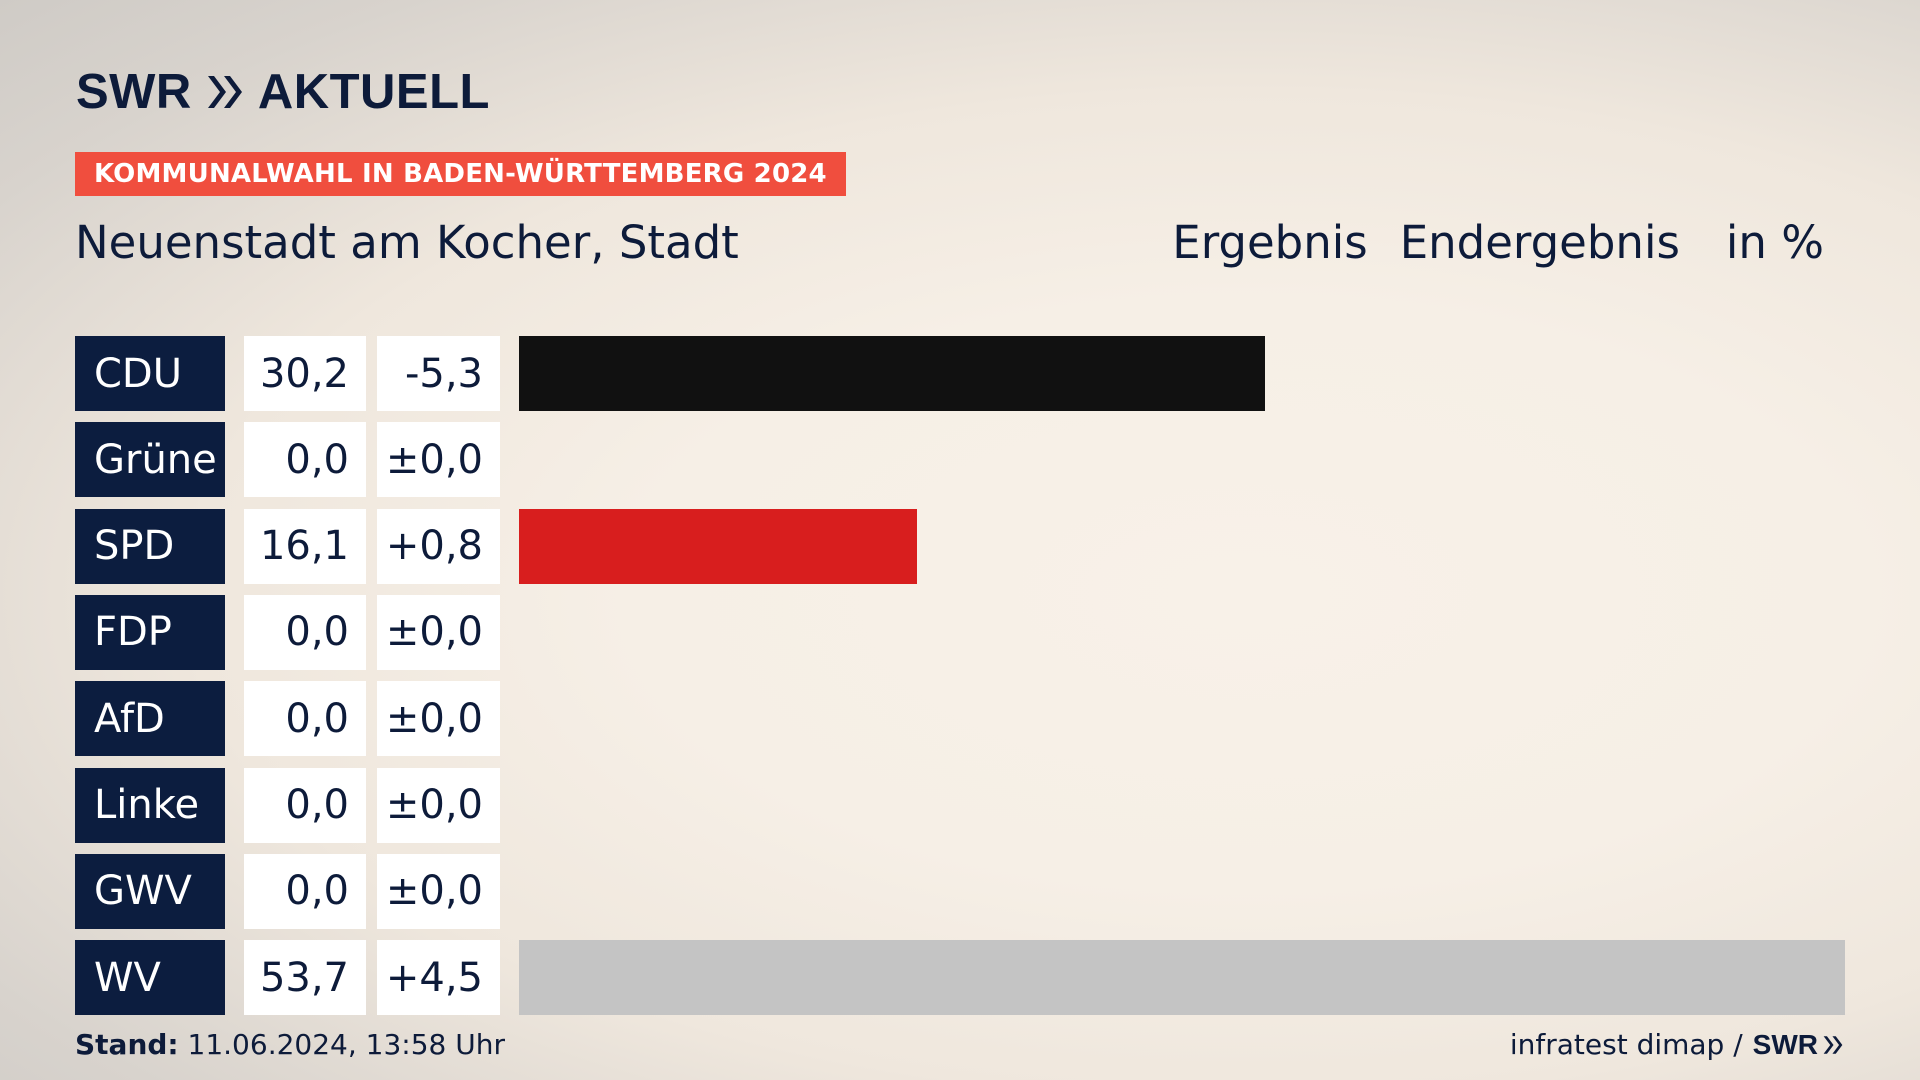 The width and height of the screenshot is (1920, 1080). What do you see at coordinates (150, 978) in the screenshot?
I see `party-label: WV` at bounding box center [150, 978].